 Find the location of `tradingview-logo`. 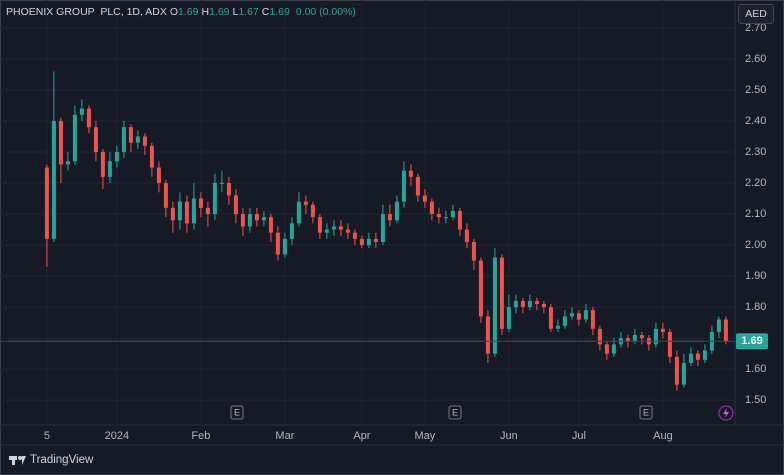

tradingview-logo is located at coordinates (17, 460).